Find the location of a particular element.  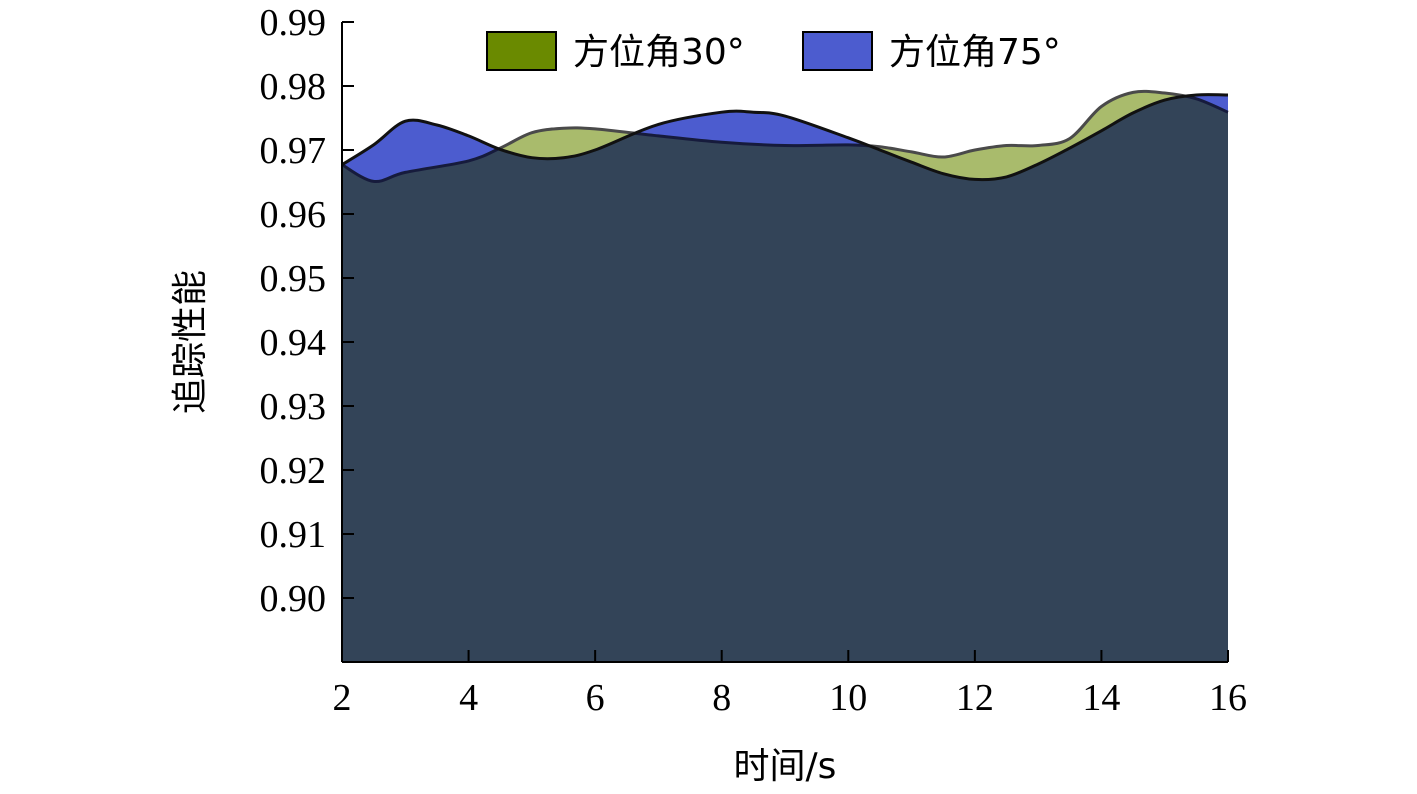

x-axis-label: 时间/s is located at coordinates (785, 766).